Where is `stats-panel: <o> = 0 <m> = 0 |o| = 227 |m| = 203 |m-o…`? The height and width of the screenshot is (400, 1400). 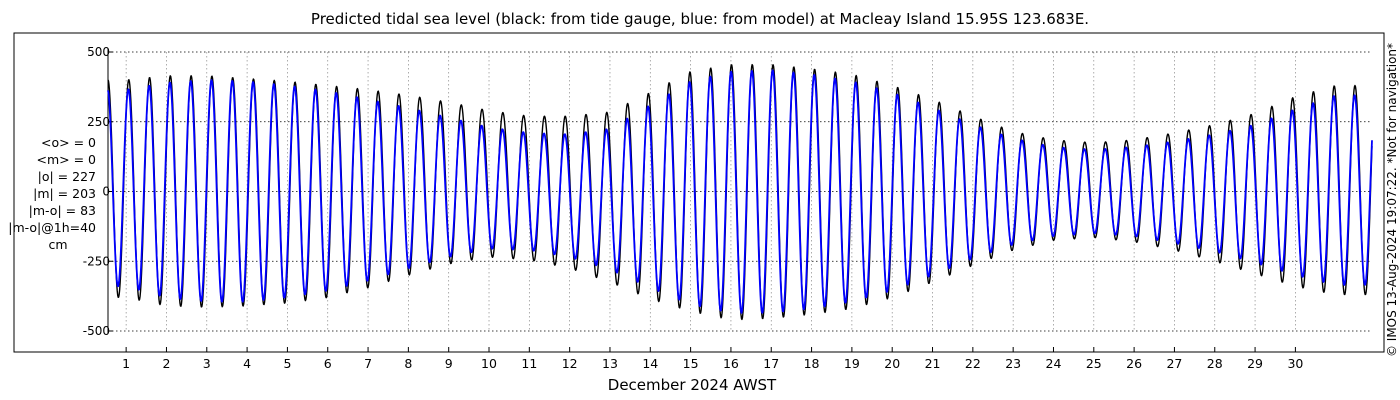
stats-panel: <o> = 0 <m> = 0 |o| = 227 |m| = 203 |m-o… is located at coordinates (48, 193).